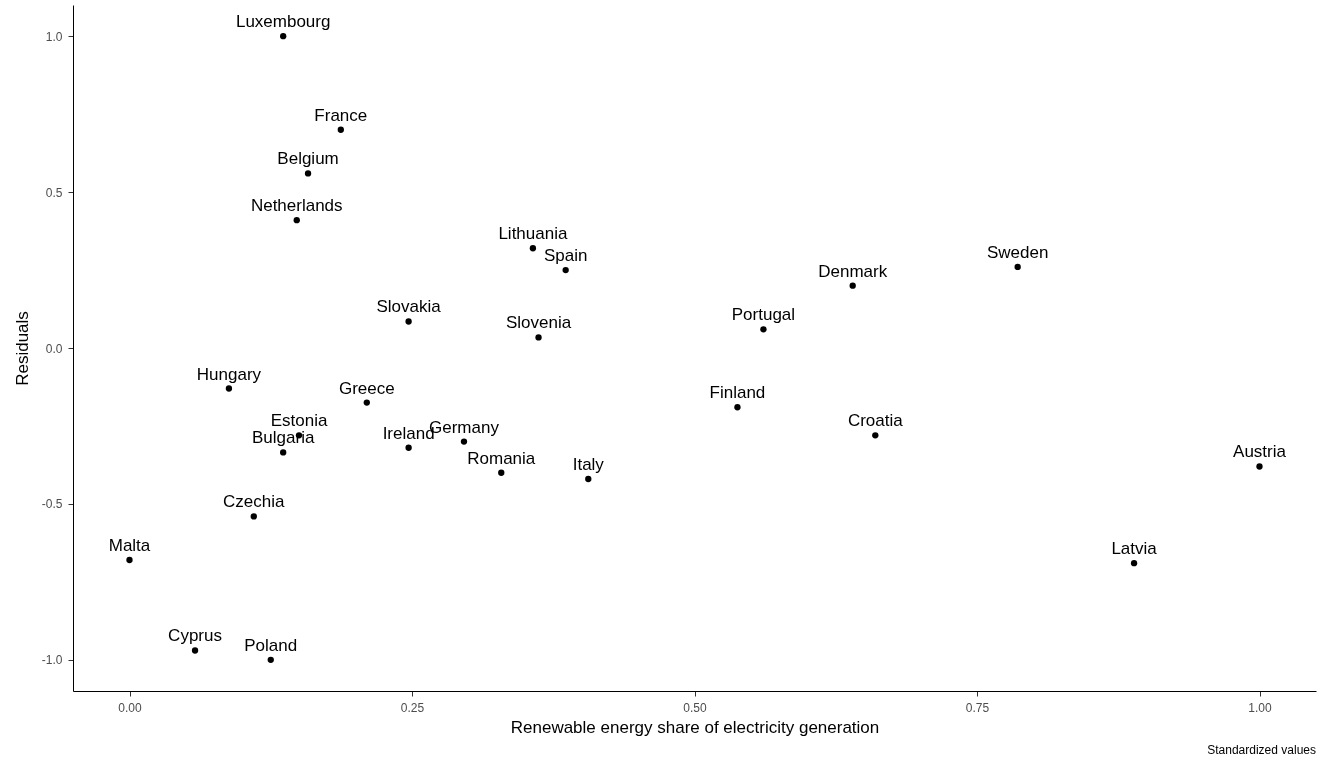 This screenshot has width=1323, height=775. Describe the element at coordinates (412, 707) in the screenshot. I see `x-tick-label: 0.25` at that location.